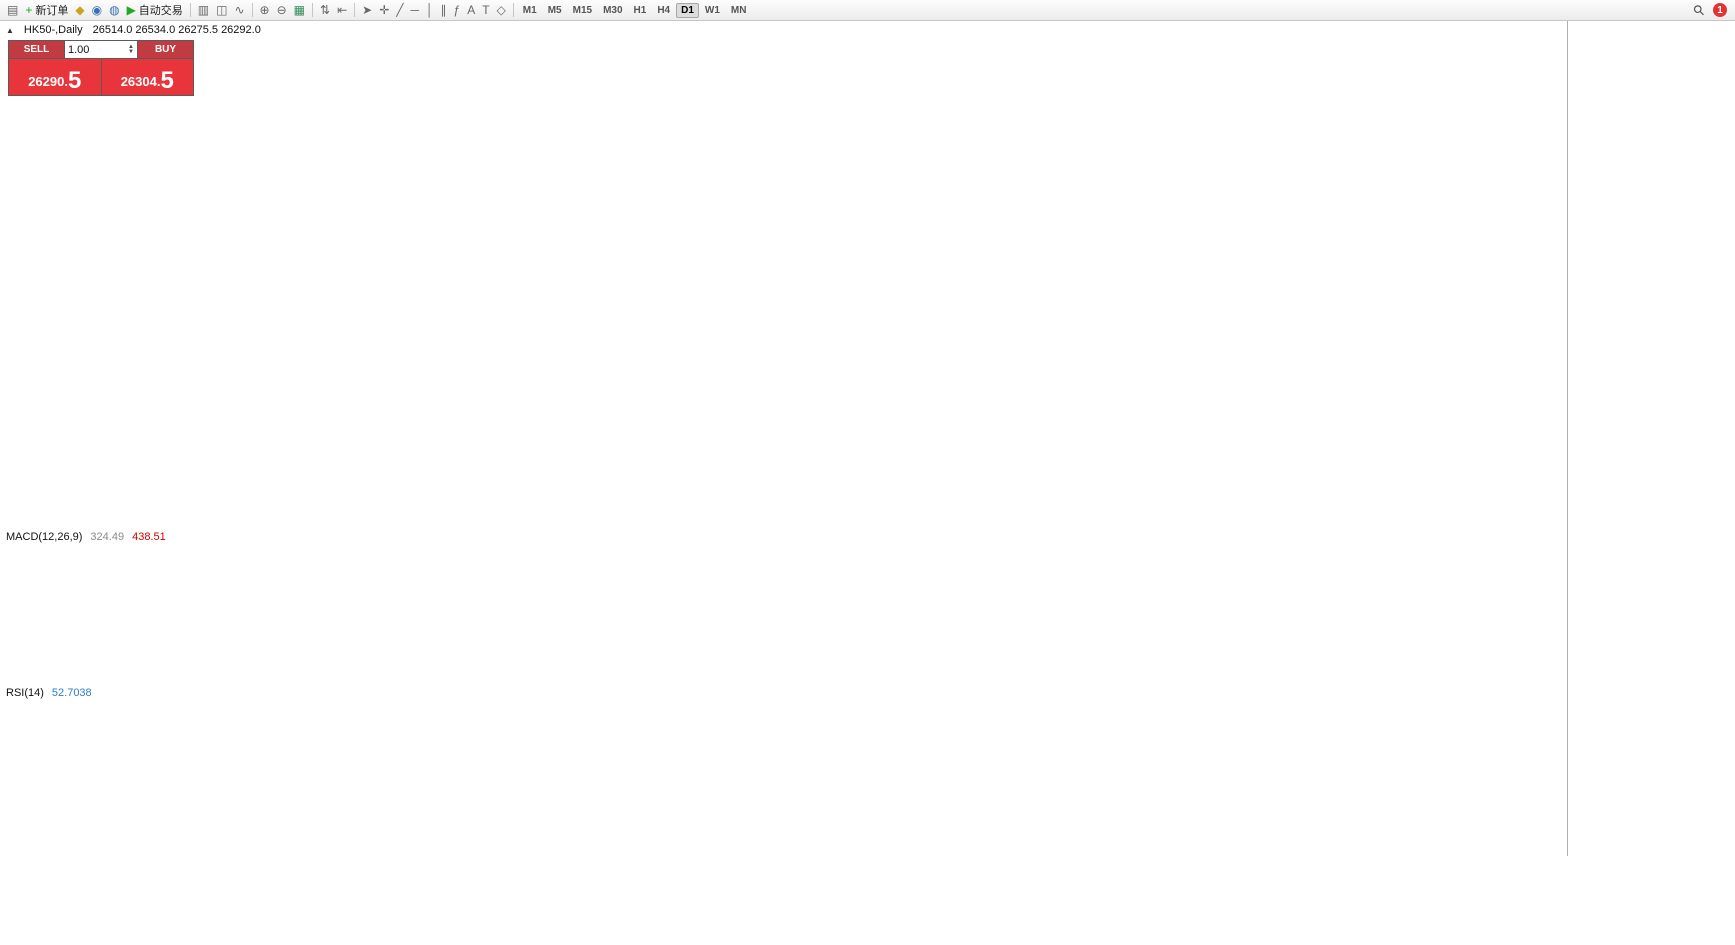 This screenshot has width=1735, height=945. What do you see at coordinates (664, 10) in the screenshot?
I see `timeframe-button-h4: H4` at bounding box center [664, 10].